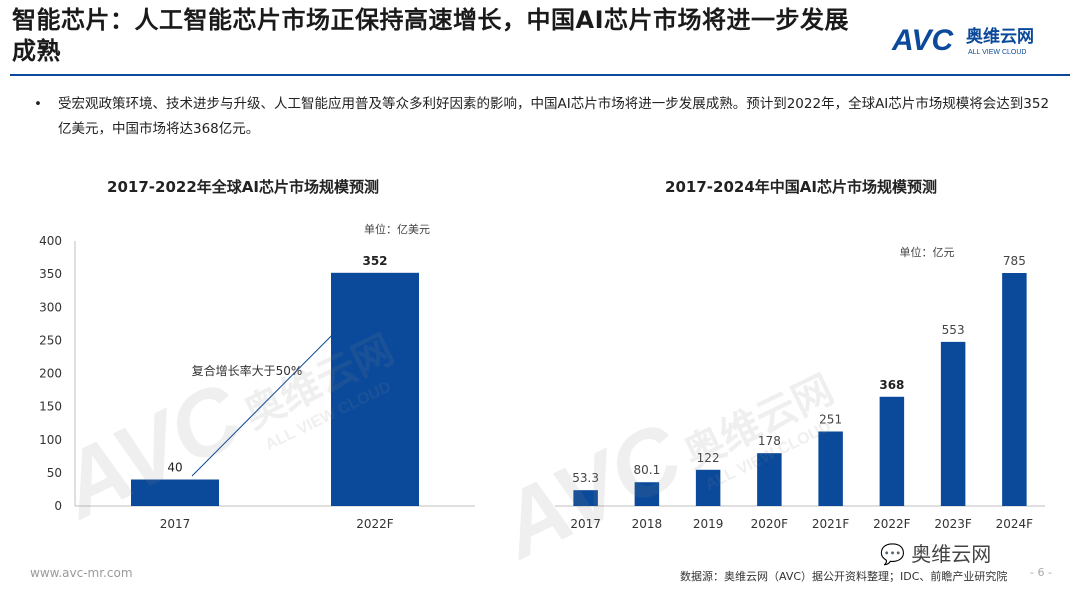 The width and height of the screenshot is (1080, 608). I want to click on page-number: - 6 -, so click(1041, 572).